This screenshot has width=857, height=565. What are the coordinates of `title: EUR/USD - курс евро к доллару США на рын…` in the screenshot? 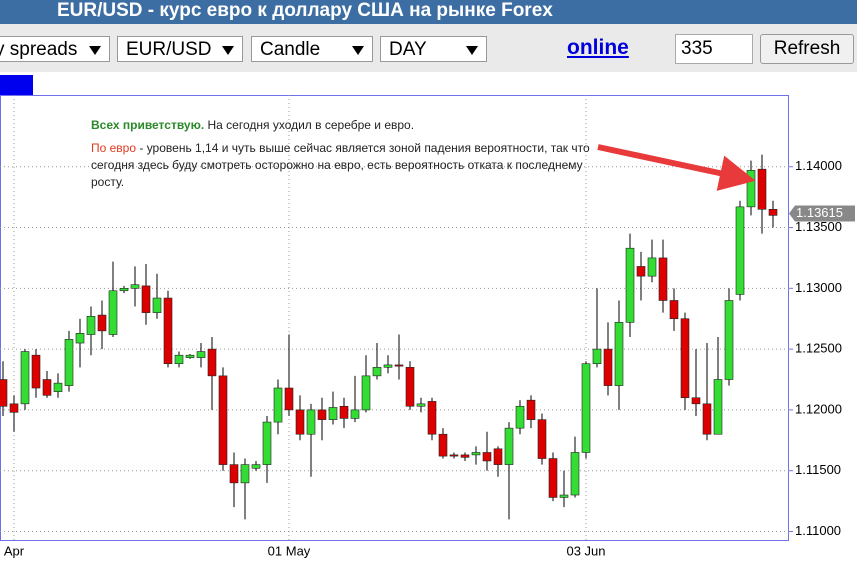 It's located at (305, 10).